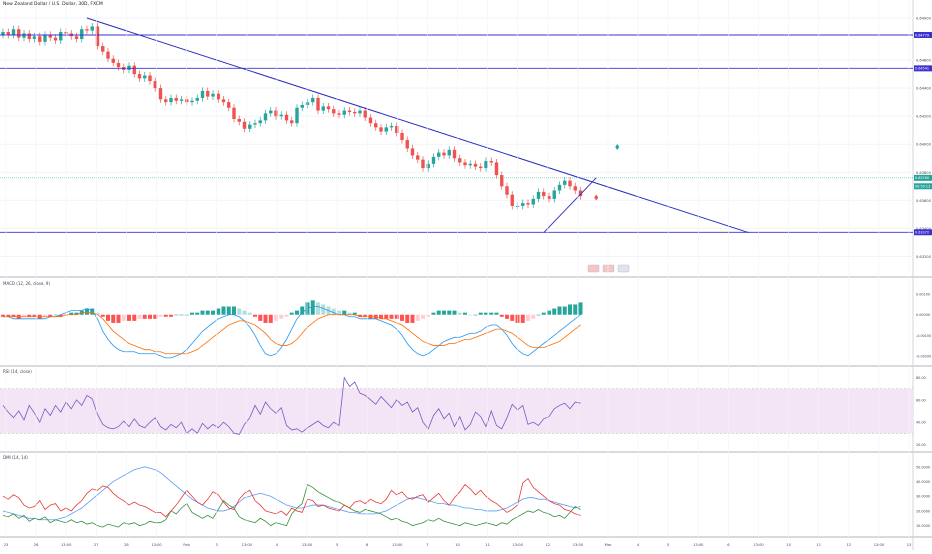 This screenshot has width=932, height=554. Describe the element at coordinates (456, 411) in the screenshot. I see `rsi-band` at that location.